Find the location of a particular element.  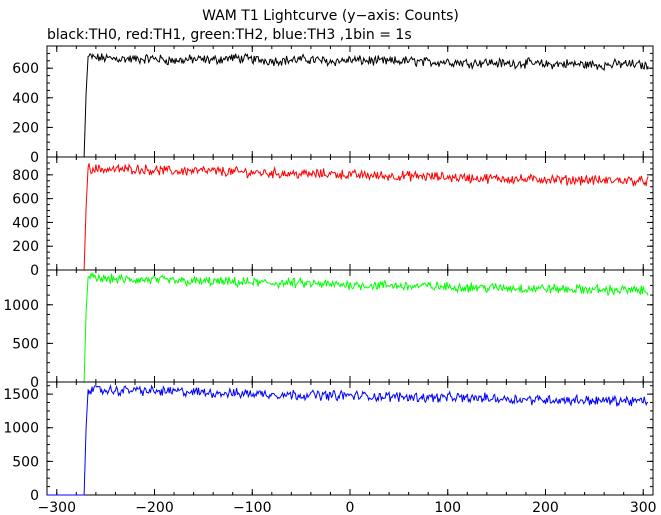

x-tick-label: 200 is located at coordinates (545, 507).